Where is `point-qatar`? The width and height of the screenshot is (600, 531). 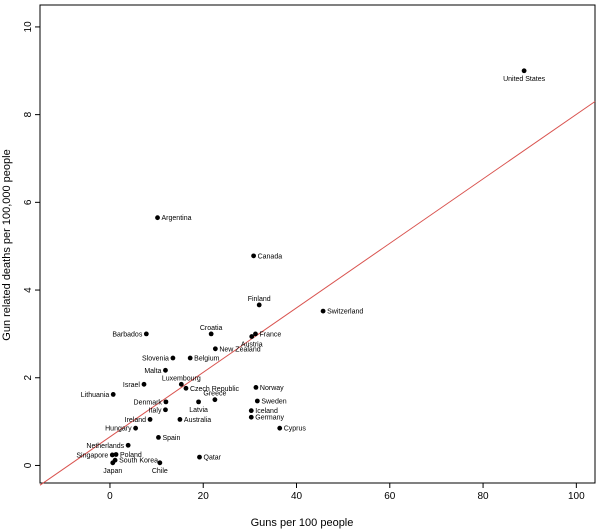
point-qatar is located at coordinates (199, 457).